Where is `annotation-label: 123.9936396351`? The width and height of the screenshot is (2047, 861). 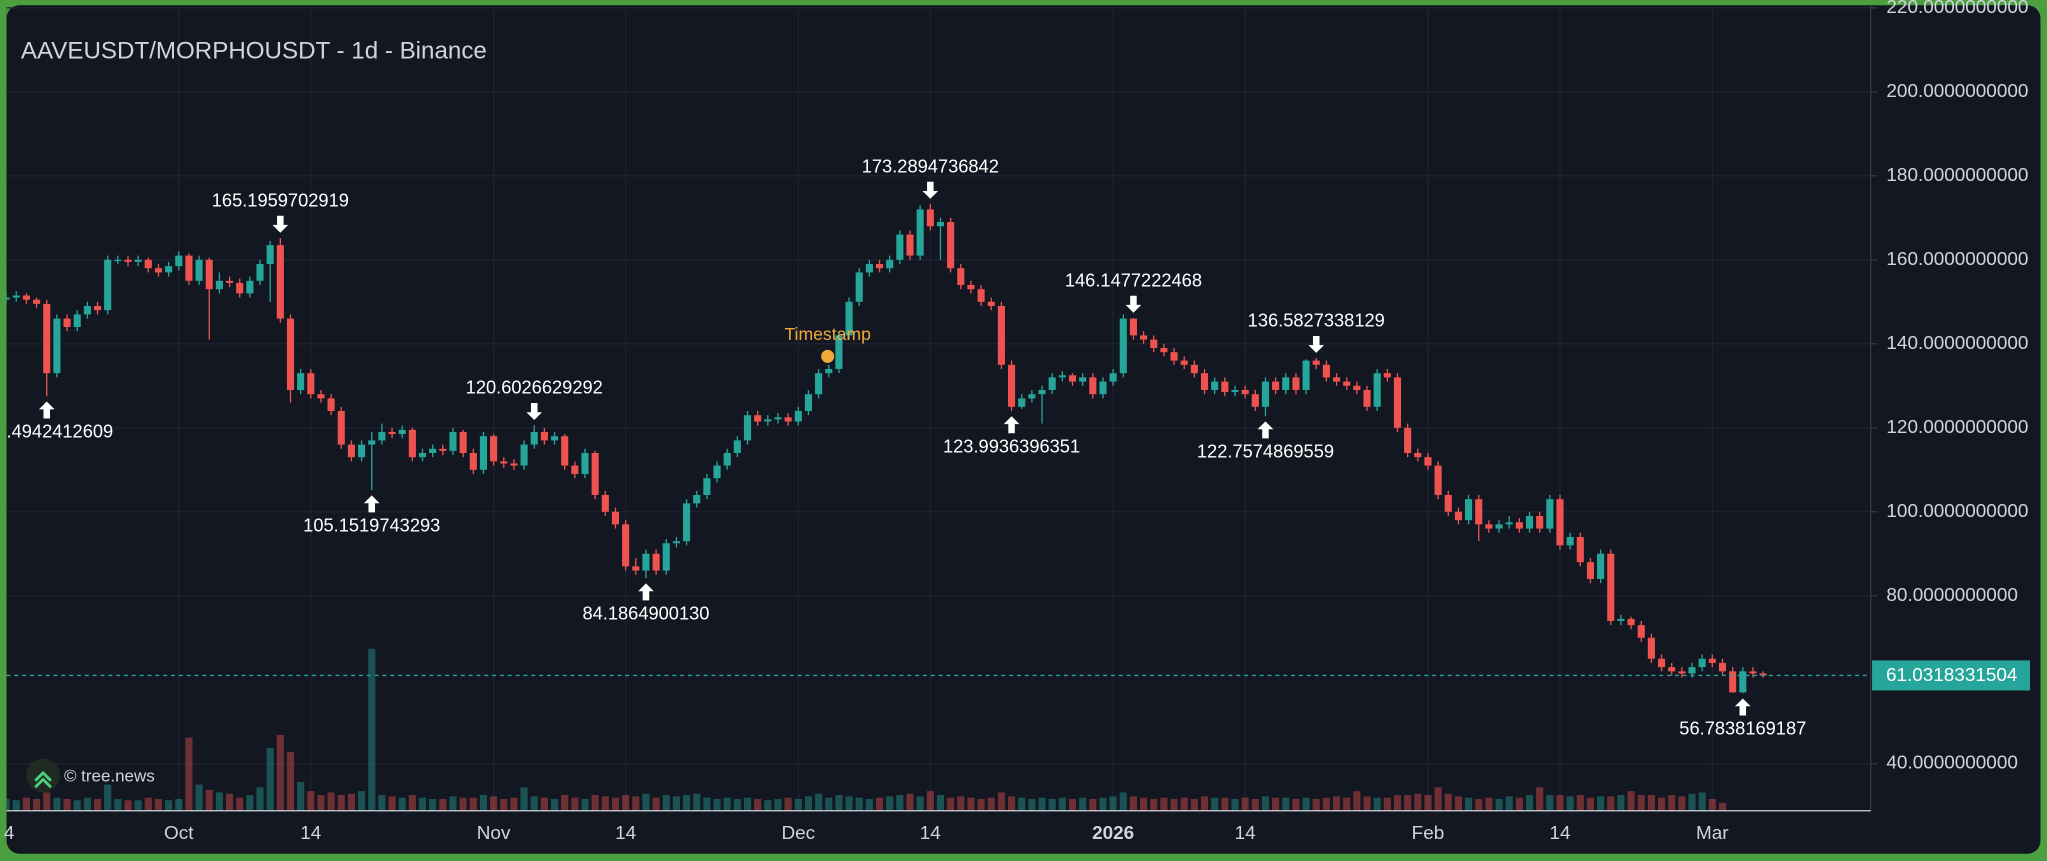
annotation-label: 123.9936396351 is located at coordinates (1011, 445).